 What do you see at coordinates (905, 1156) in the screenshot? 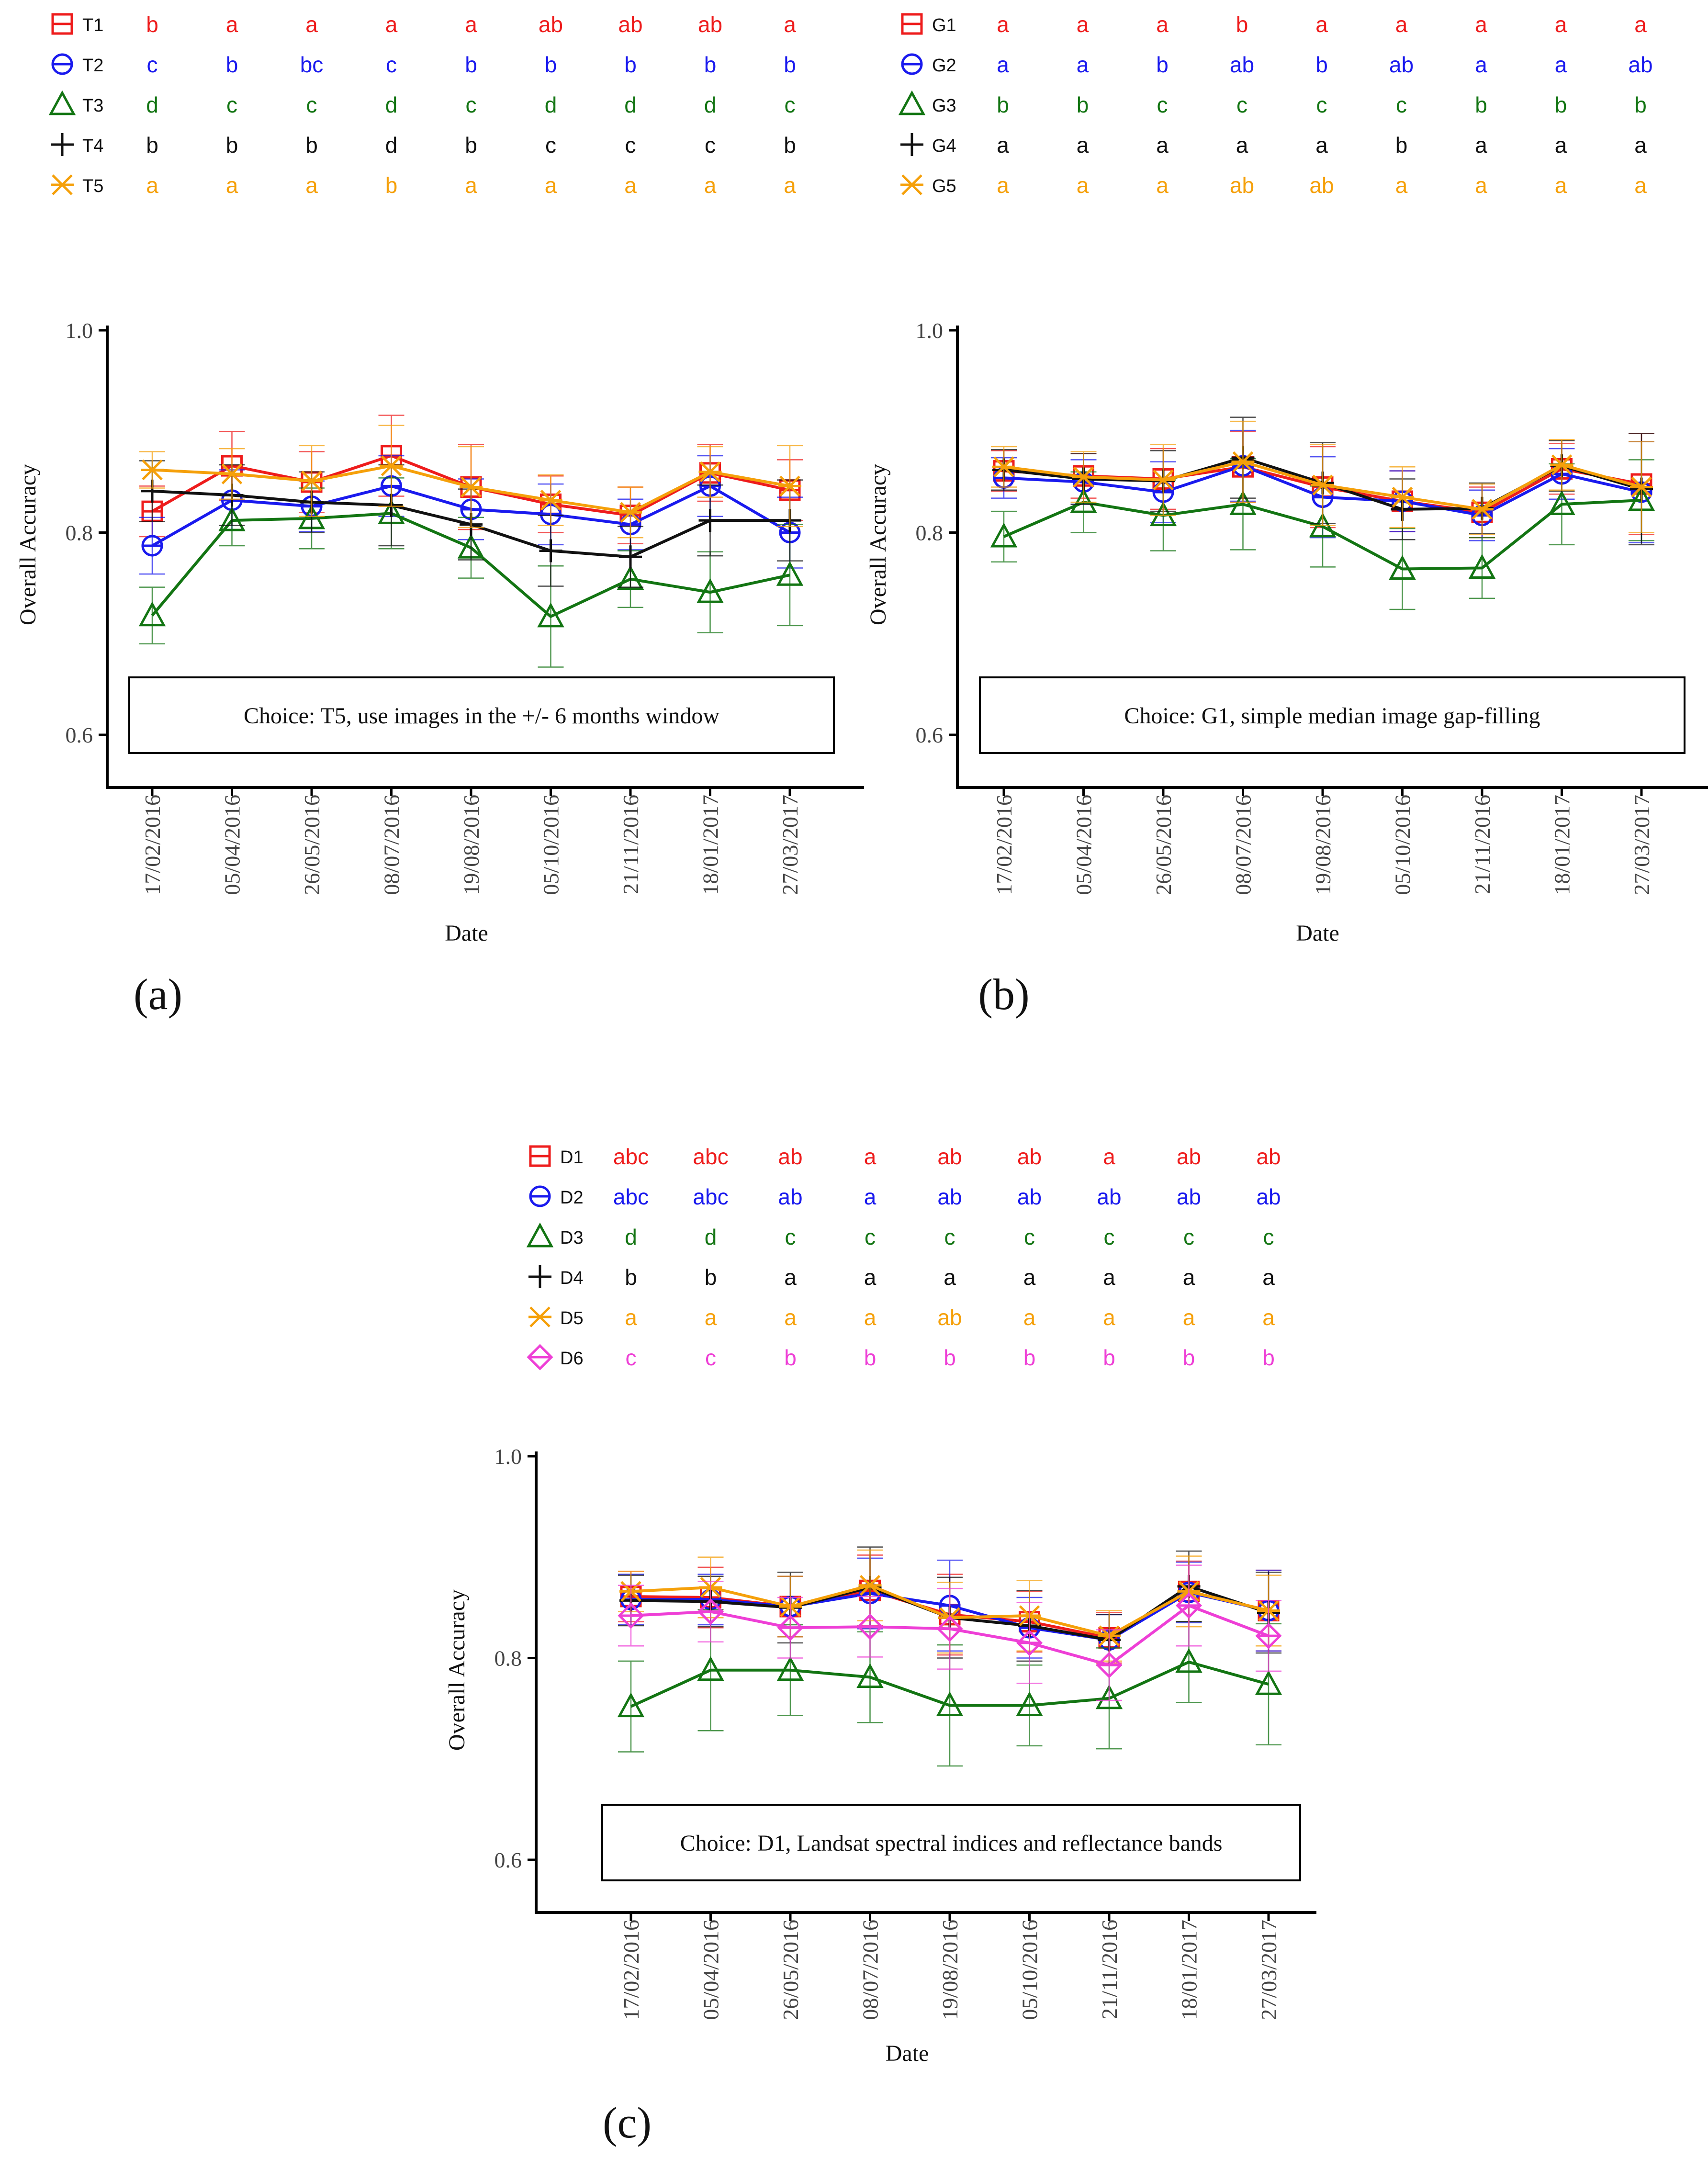
I see `legend-row: D1 abc abc ab a ab ab a ab ab` at bounding box center [905, 1156].